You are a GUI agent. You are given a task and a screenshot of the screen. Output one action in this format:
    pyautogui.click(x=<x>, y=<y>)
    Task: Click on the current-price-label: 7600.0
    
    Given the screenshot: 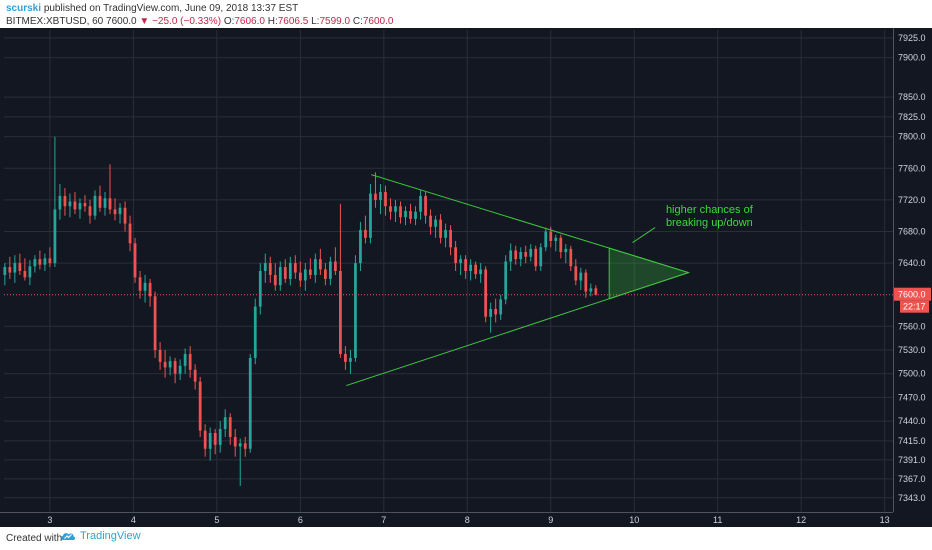 What is the action you would take?
    pyautogui.click(x=912, y=295)
    